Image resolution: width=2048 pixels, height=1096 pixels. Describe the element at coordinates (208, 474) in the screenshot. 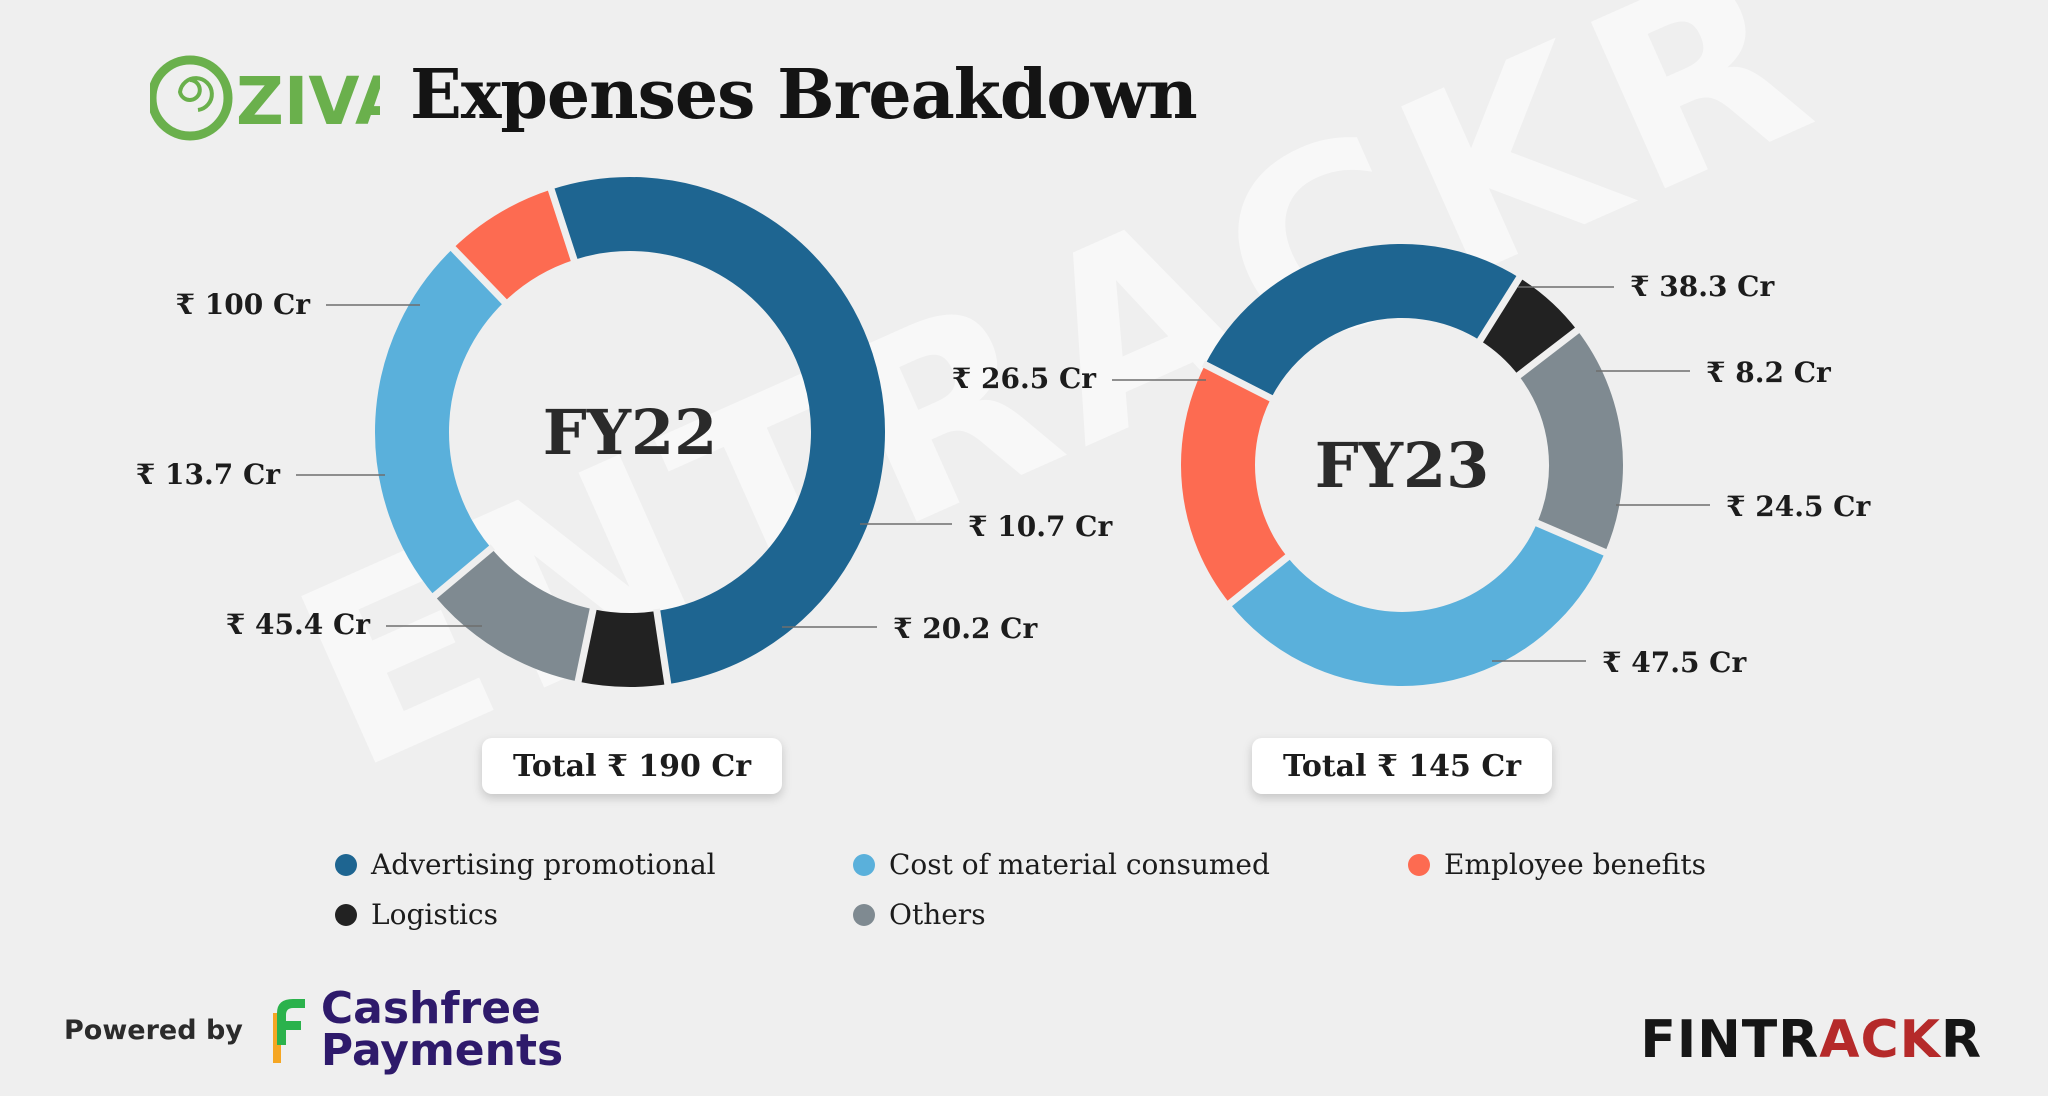

I see `data-label-employee-benefits: ₹ 13.7 Cr` at that location.